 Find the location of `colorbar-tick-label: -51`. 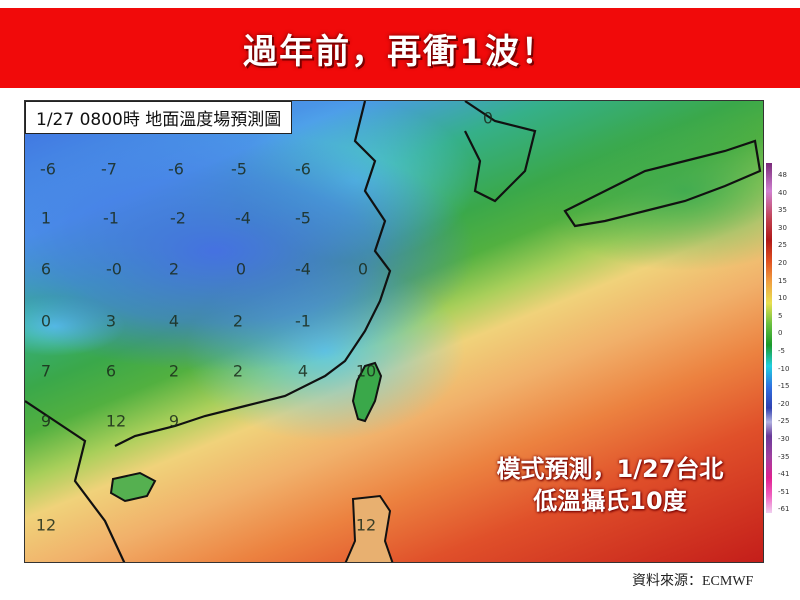

colorbar-tick-label: -51 is located at coordinates (784, 491).